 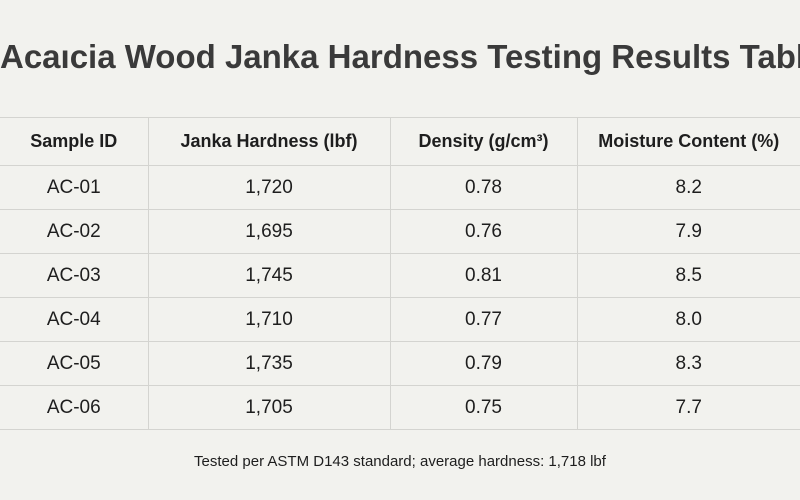 I want to click on table-cell: 8.0, so click(x=688, y=319).